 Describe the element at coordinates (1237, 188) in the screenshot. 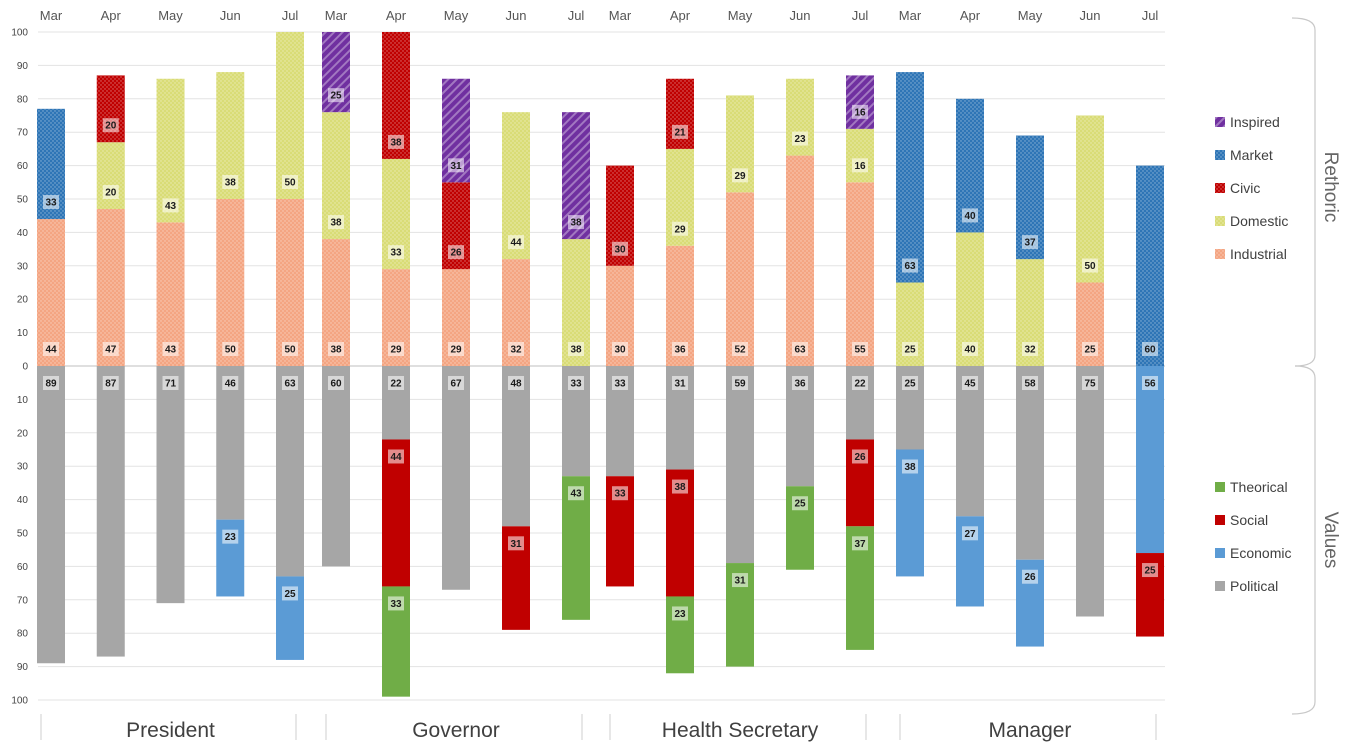

I see `legend-item-civic: Civic` at that location.